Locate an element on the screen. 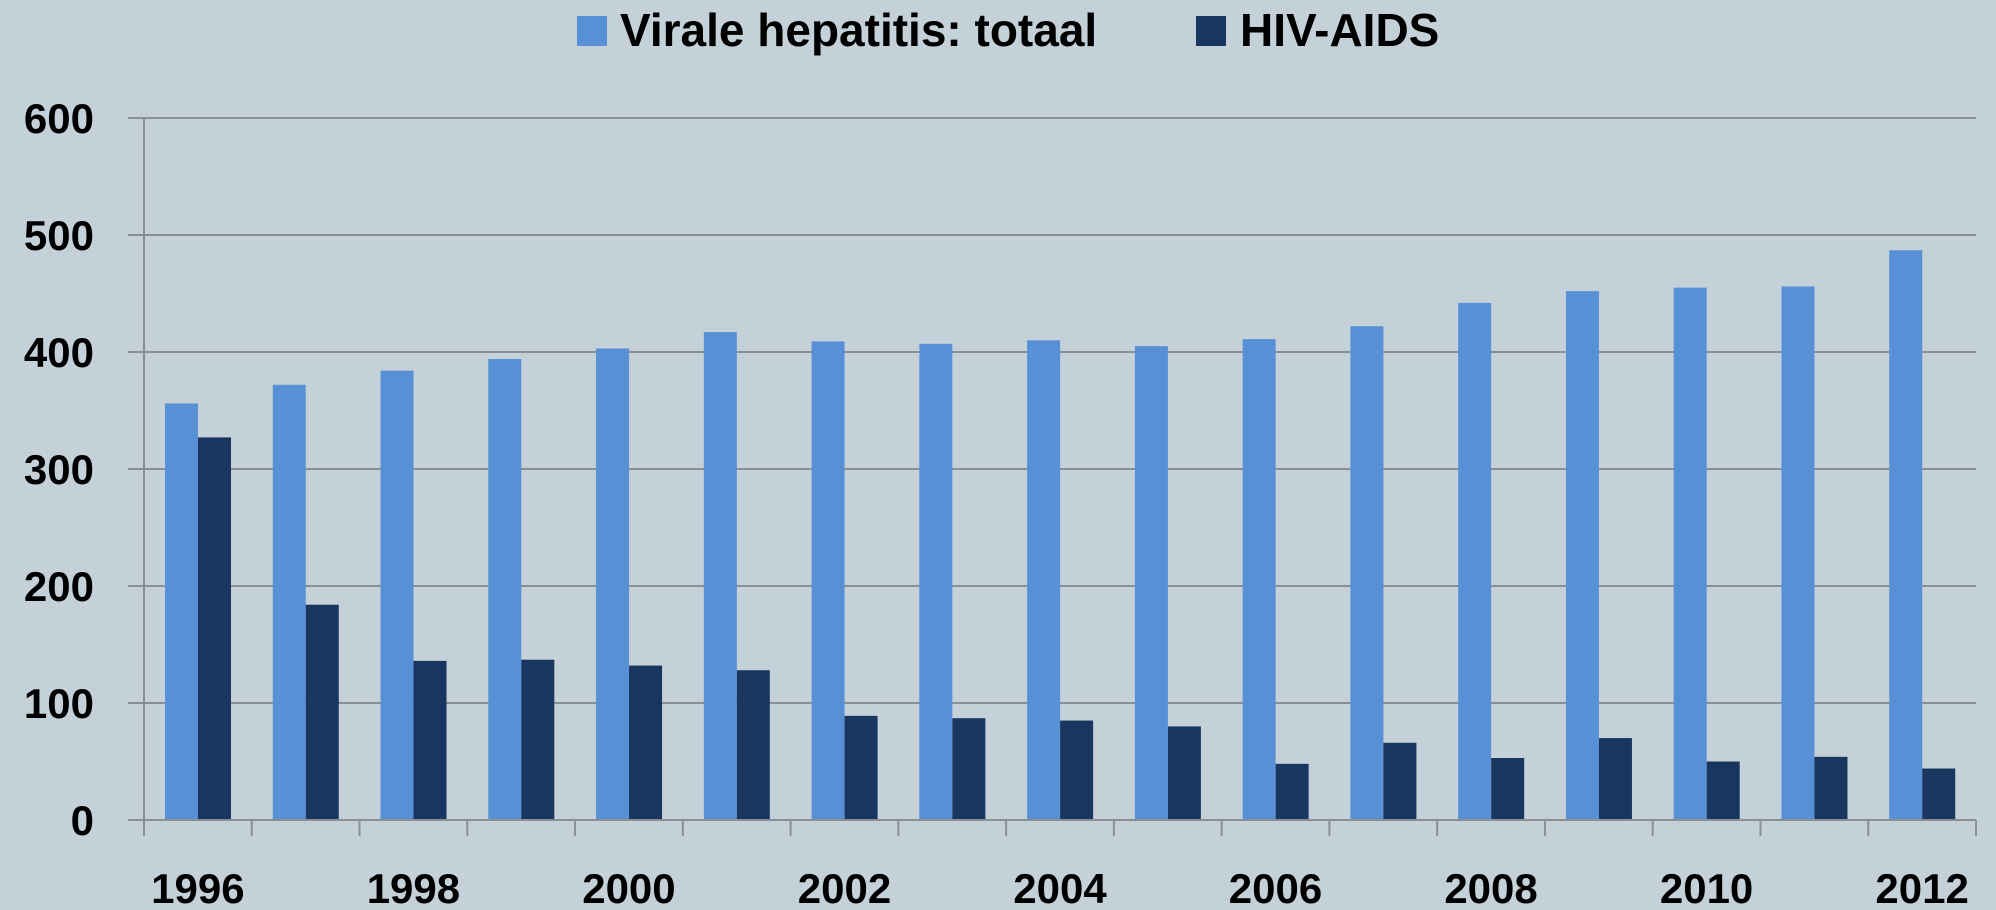  x-tick-label: 2002 is located at coordinates (844, 887).